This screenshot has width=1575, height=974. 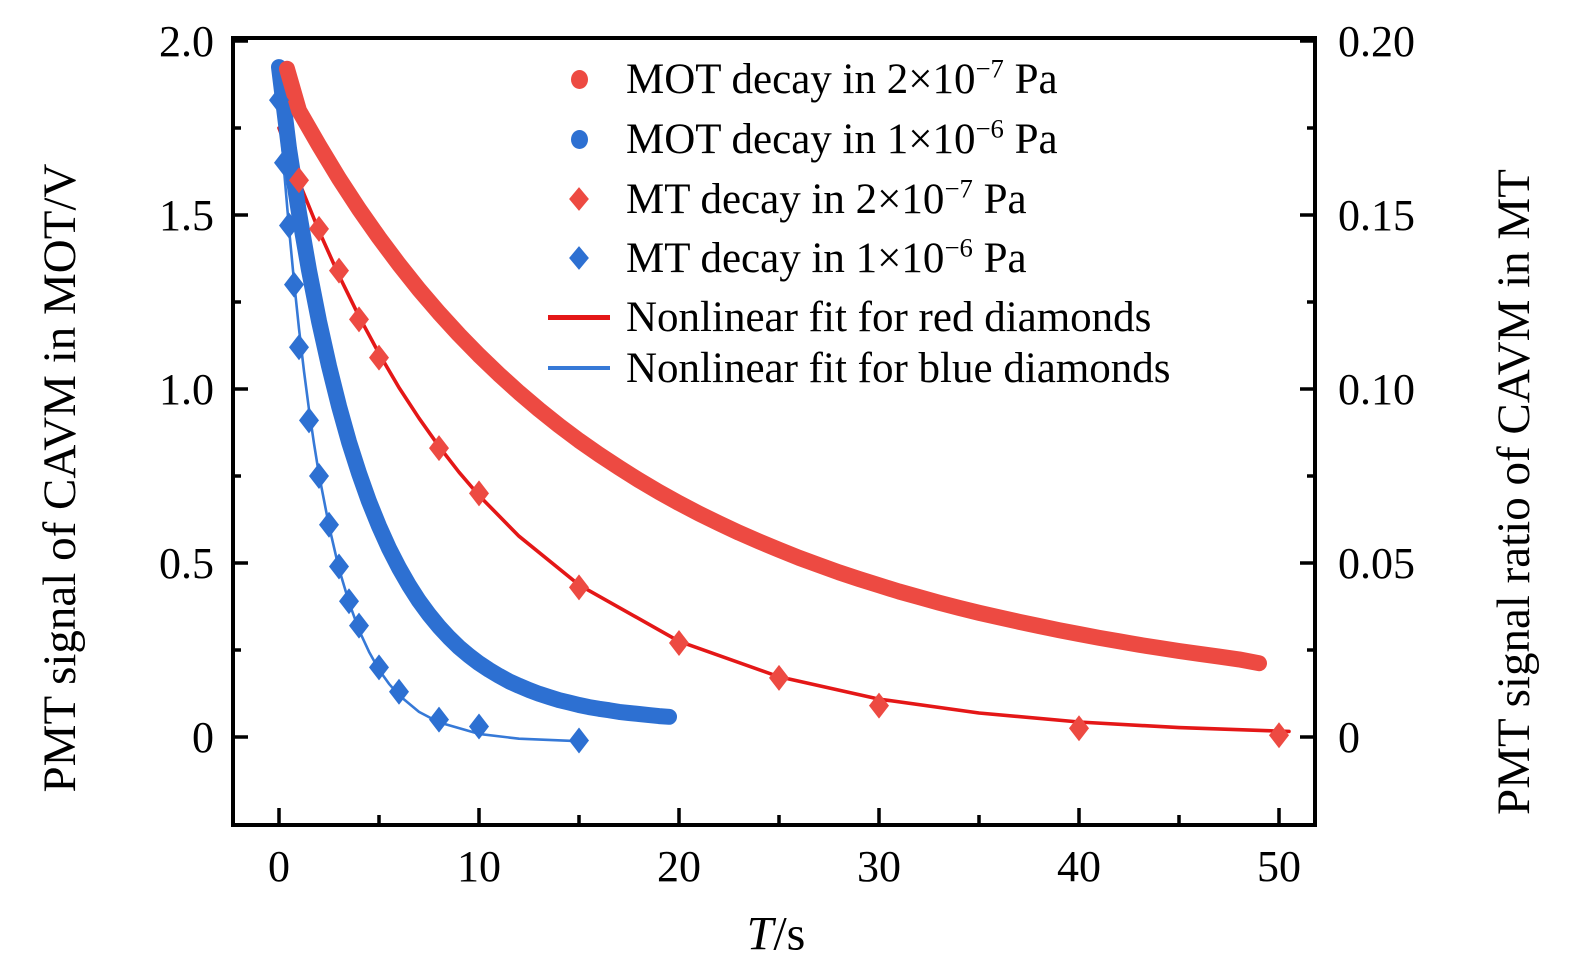 I want to click on y-right-tick-label: 0.10, so click(x=1376, y=389).